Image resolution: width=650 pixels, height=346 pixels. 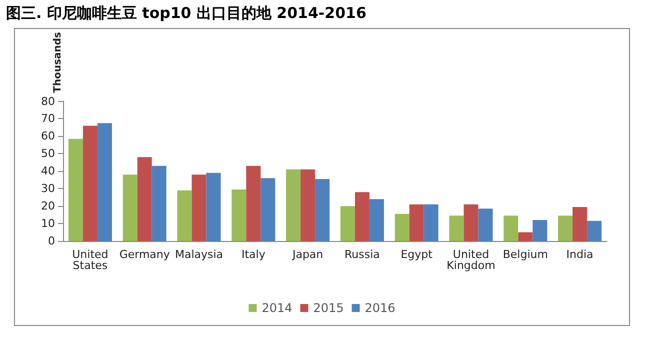 What do you see at coordinates (307, 254) in the screenshot?
I see `x-tick-label: Japan` at bounding box center [307, 254].